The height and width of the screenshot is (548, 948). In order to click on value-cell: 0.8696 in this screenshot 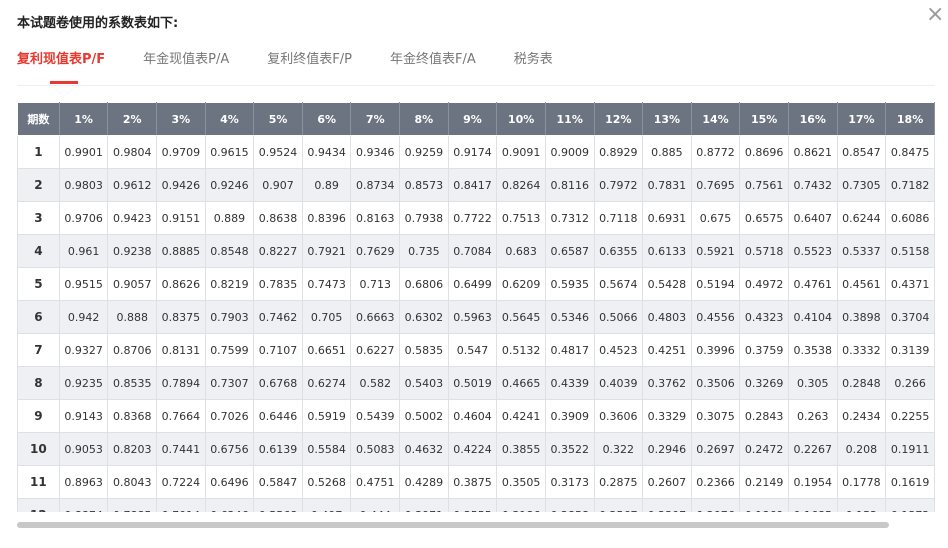, I will do `click(764, 152)`.